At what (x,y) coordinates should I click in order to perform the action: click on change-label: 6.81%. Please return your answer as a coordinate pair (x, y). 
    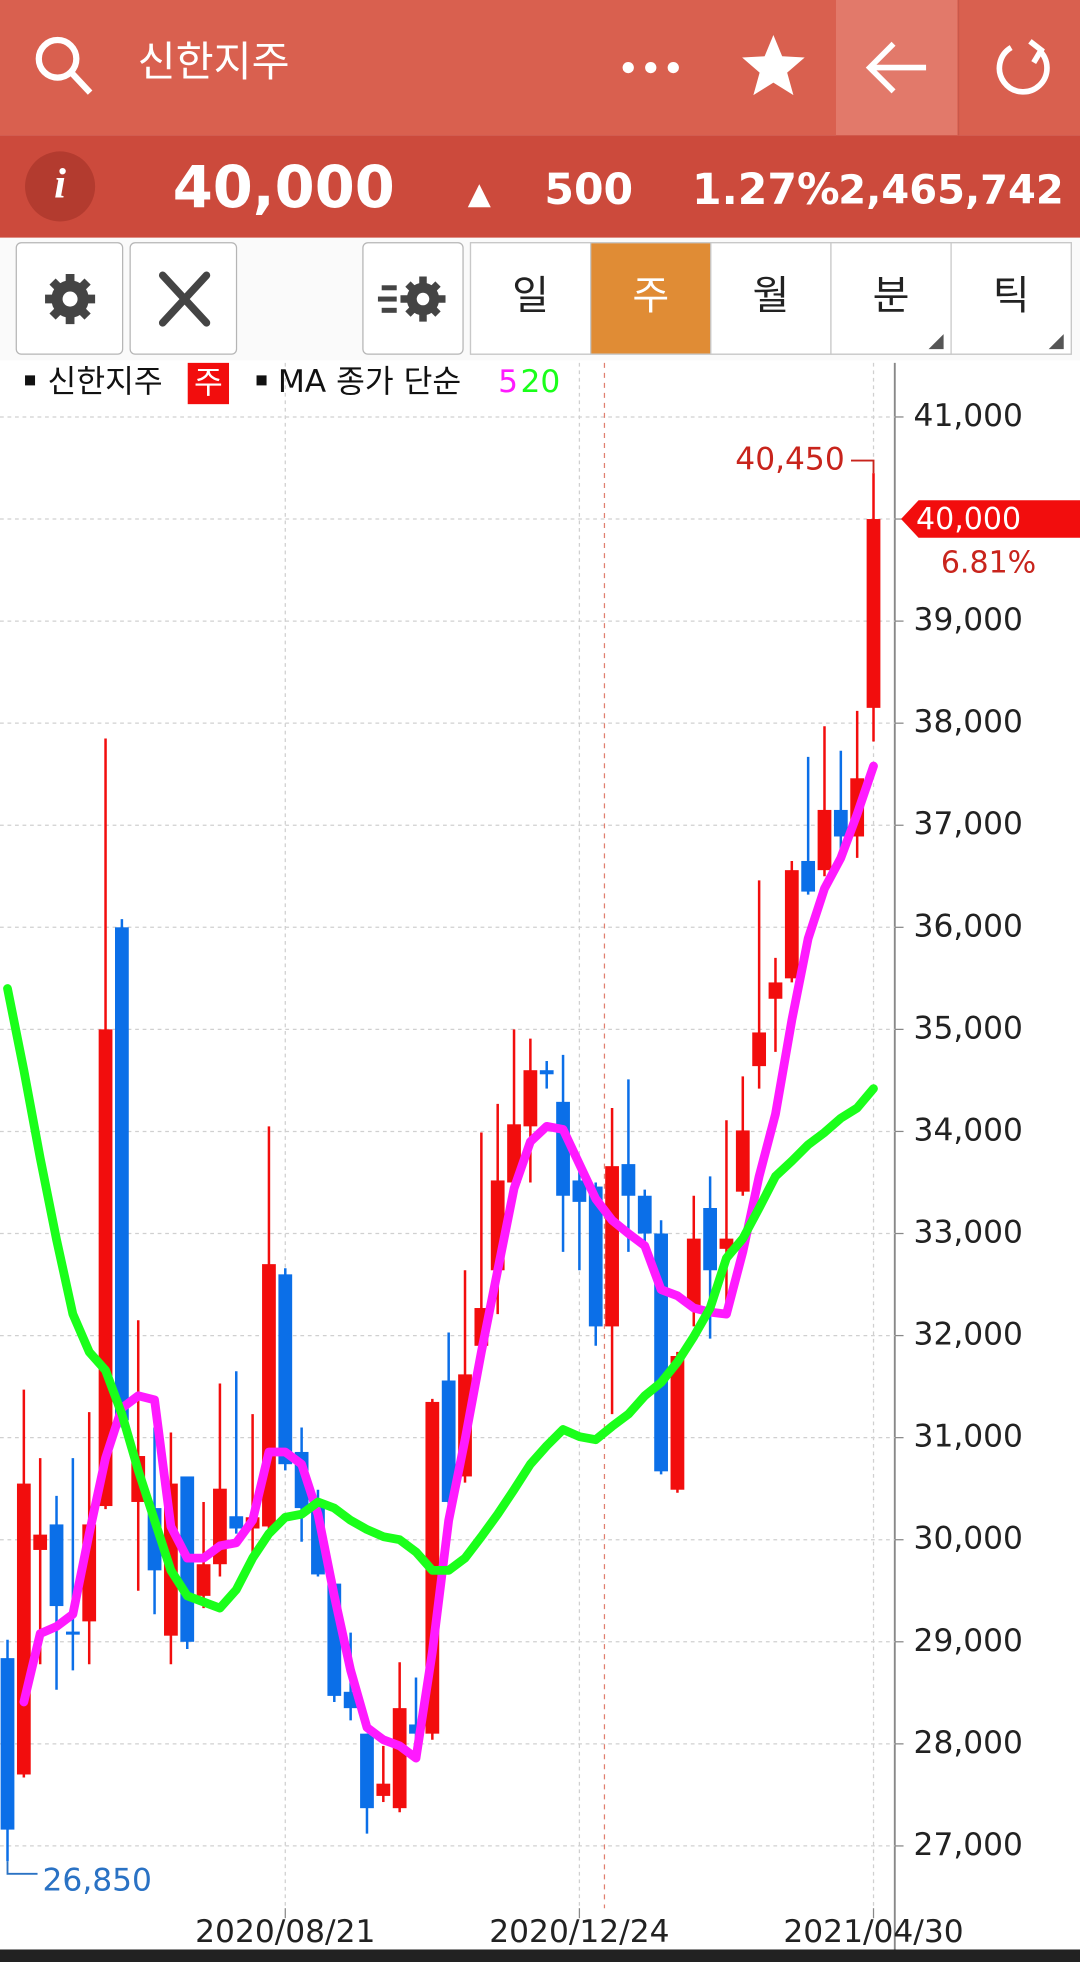
    Looking at the image, I should click on (988, 563).